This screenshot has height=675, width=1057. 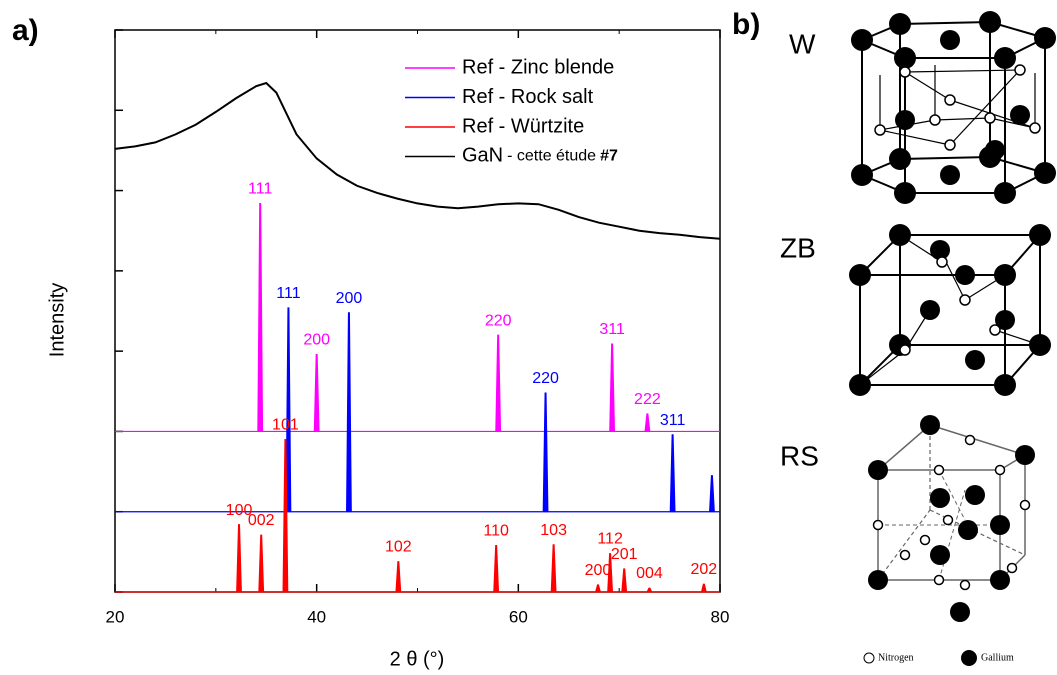 What do you see at coordinates (720, 616) in the screenshot?
I see `x-tick-label: 80` at bounding box center [720, 616].